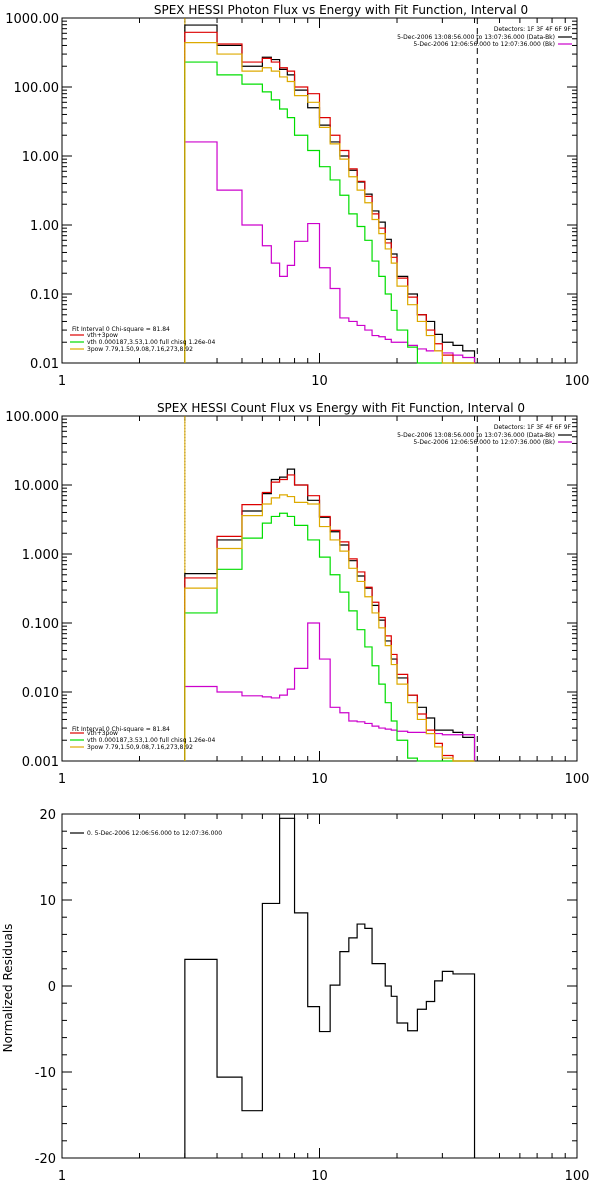 The image size is (600, 1200). What do you see at coordinates (37, 486) in the screenshot?
I see `y-tick-label: 10.000` at bounding box center [37, 486].